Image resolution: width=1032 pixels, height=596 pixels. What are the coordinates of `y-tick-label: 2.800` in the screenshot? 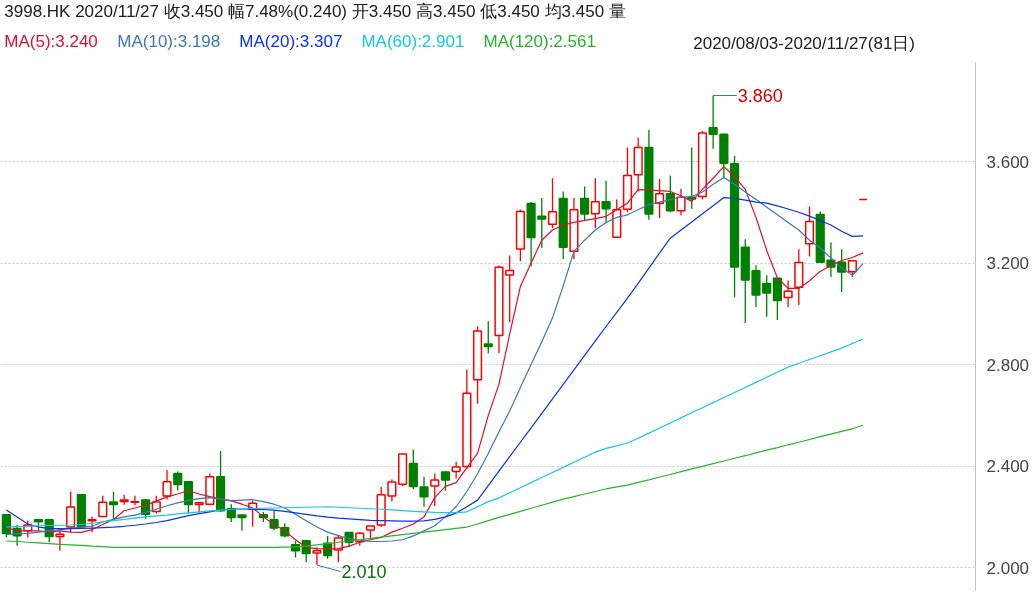 It's located at (1008, 365).